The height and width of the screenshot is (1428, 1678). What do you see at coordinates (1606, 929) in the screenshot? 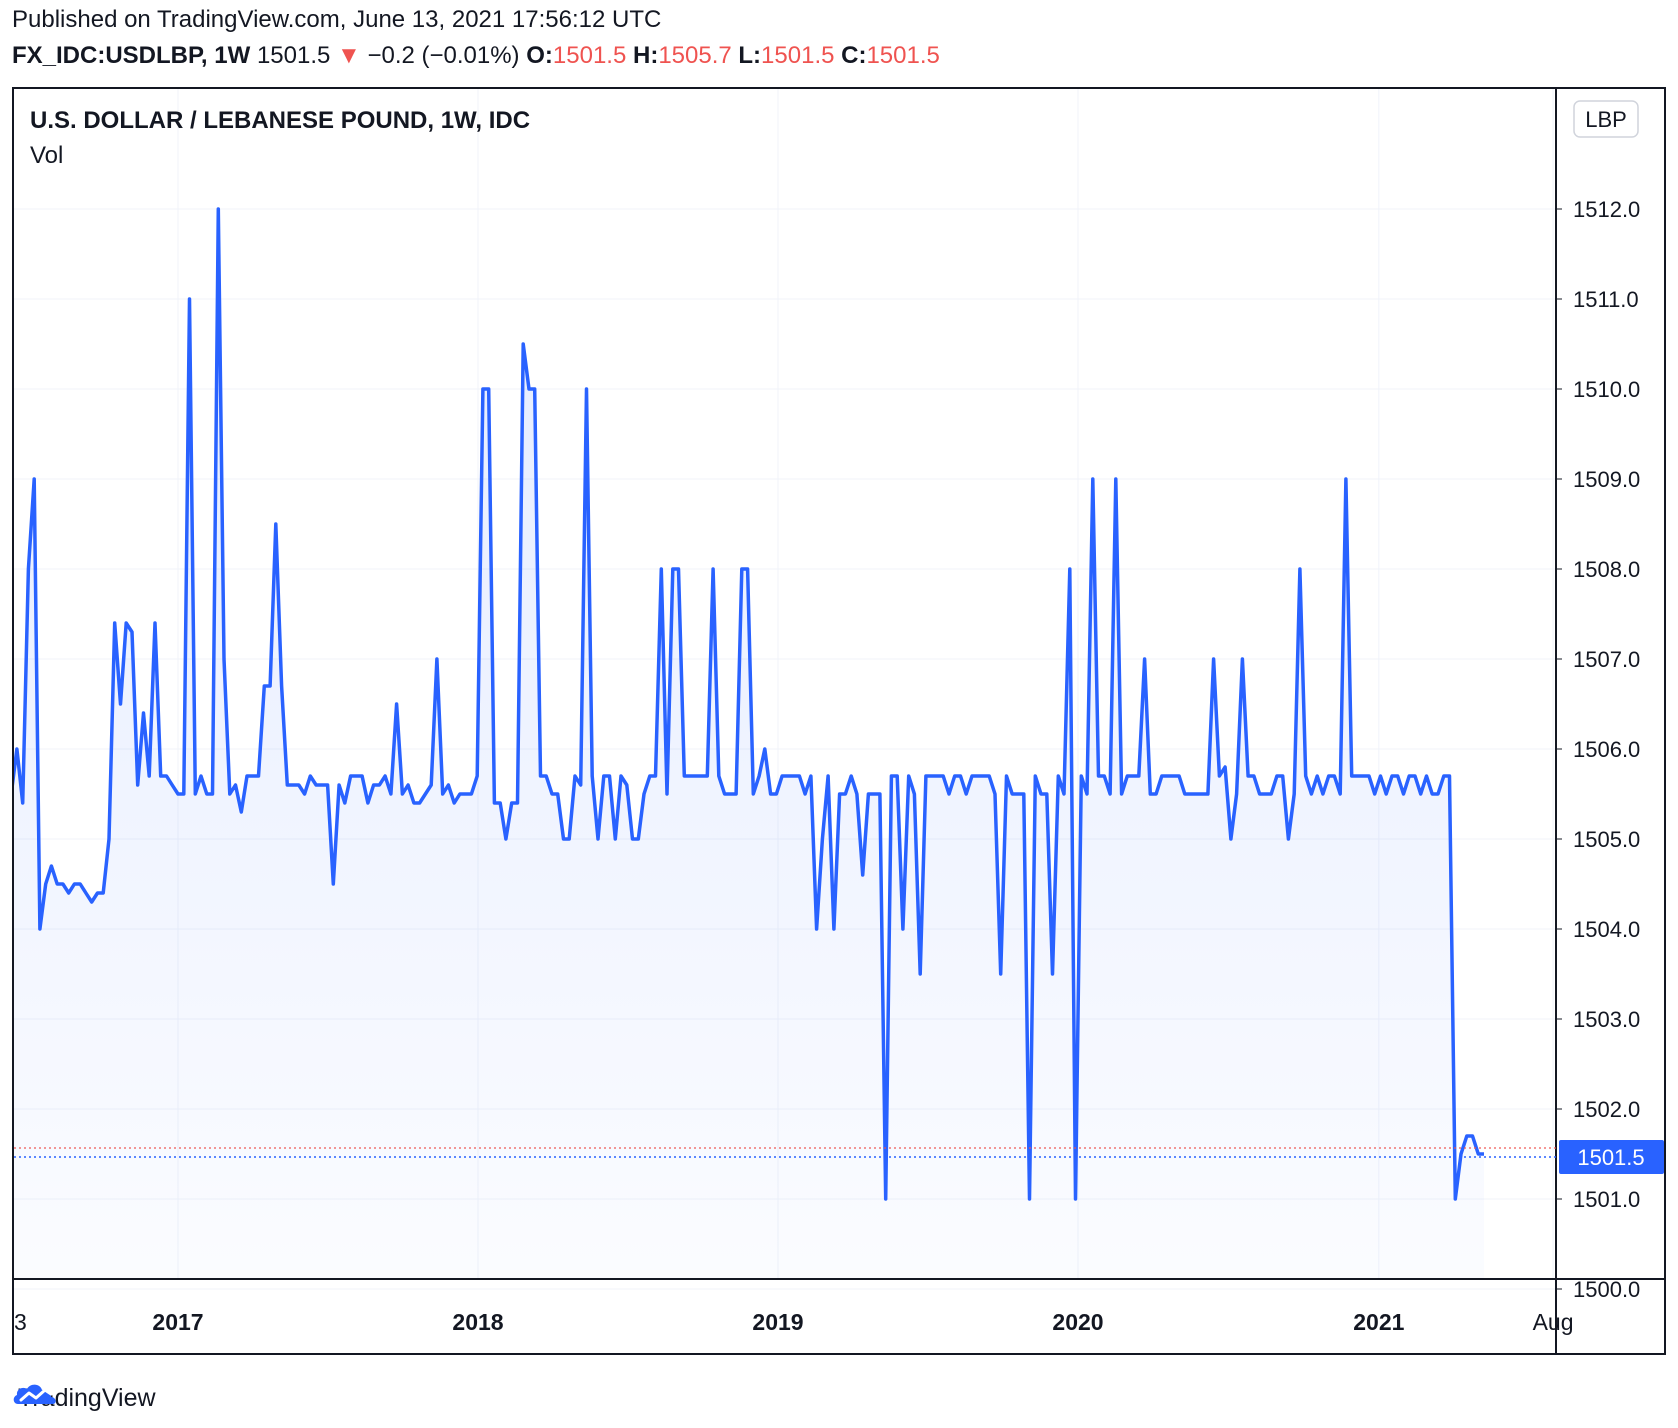
I see `y-tick-label: 1504.0` at bounding box center [1606, 929].